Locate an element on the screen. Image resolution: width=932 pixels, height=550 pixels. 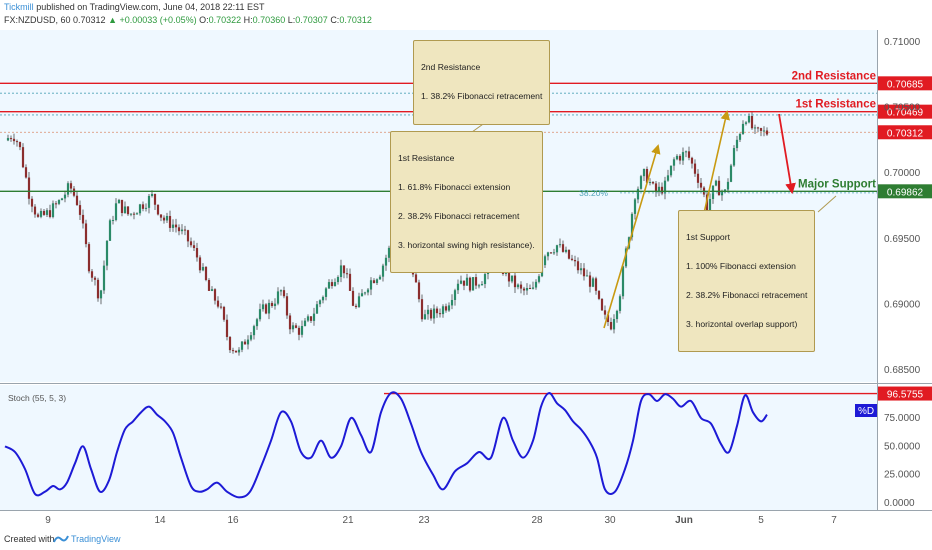
price-tick-label: 0.70000 is located at coordinates (902, 173).